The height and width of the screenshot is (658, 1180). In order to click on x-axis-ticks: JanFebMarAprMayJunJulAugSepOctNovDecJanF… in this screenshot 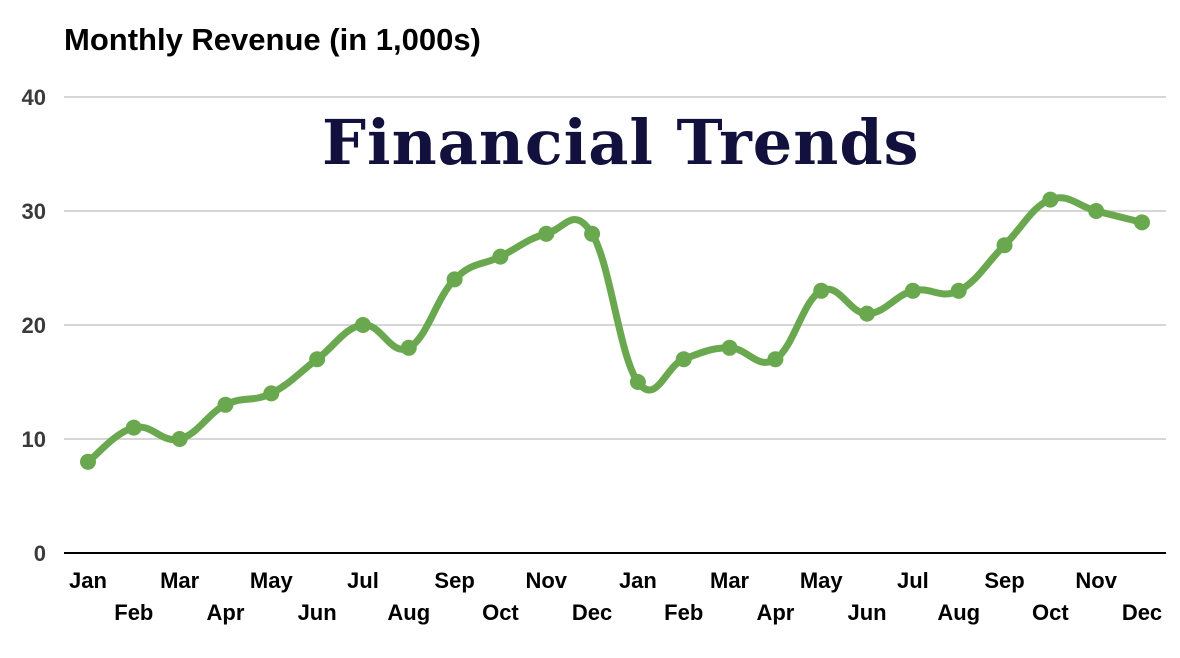, I will do `click(615, 596)`.